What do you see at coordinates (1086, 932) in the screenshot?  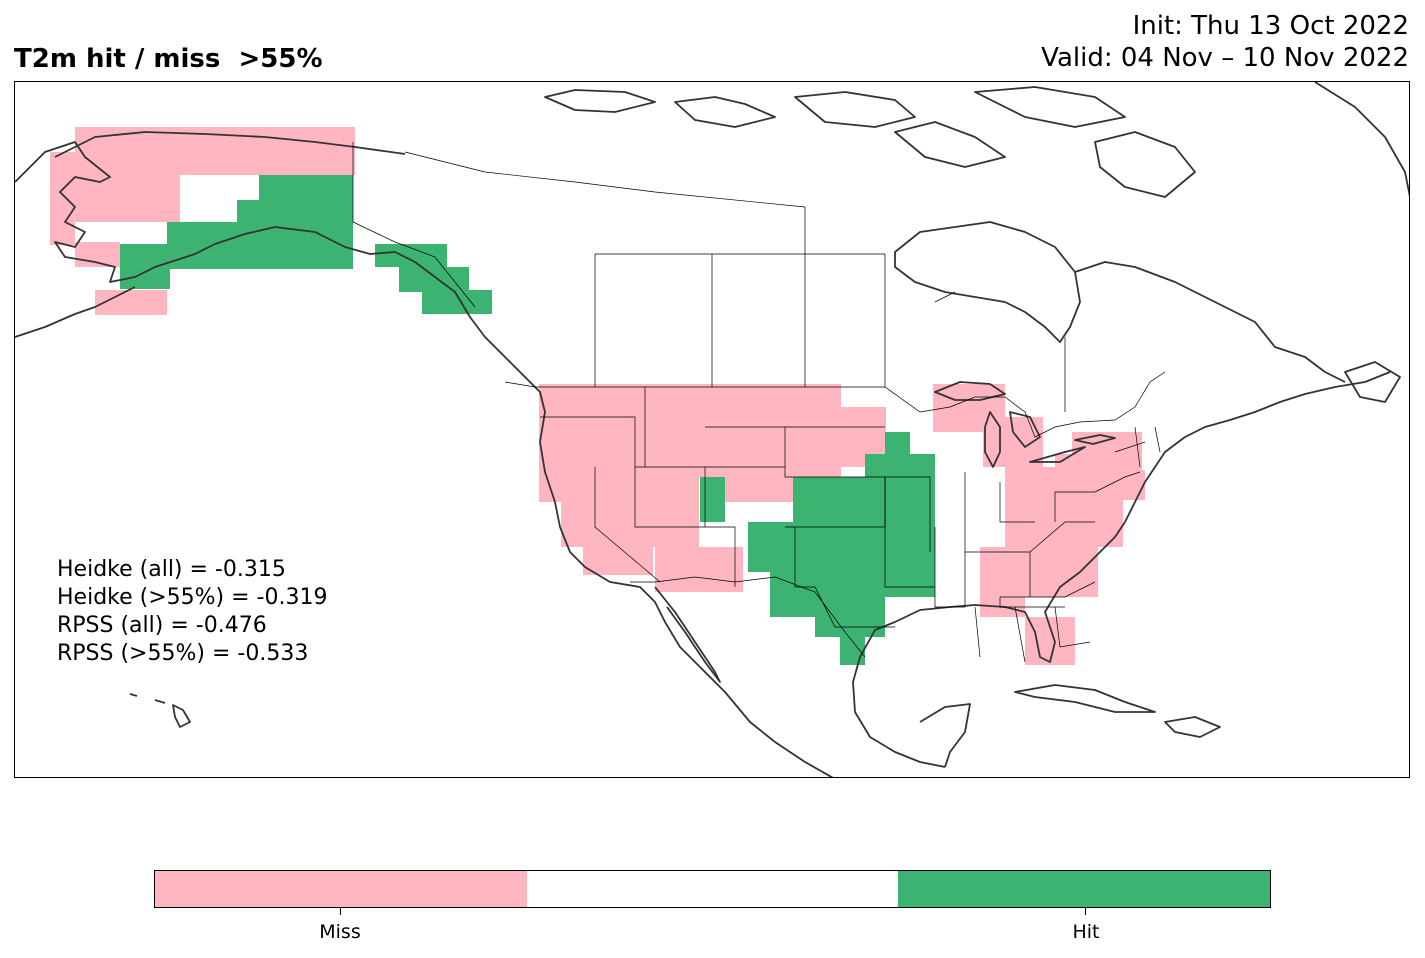 I see `colorbar-label-hit: Hit` at bounding box center [1086, 932].